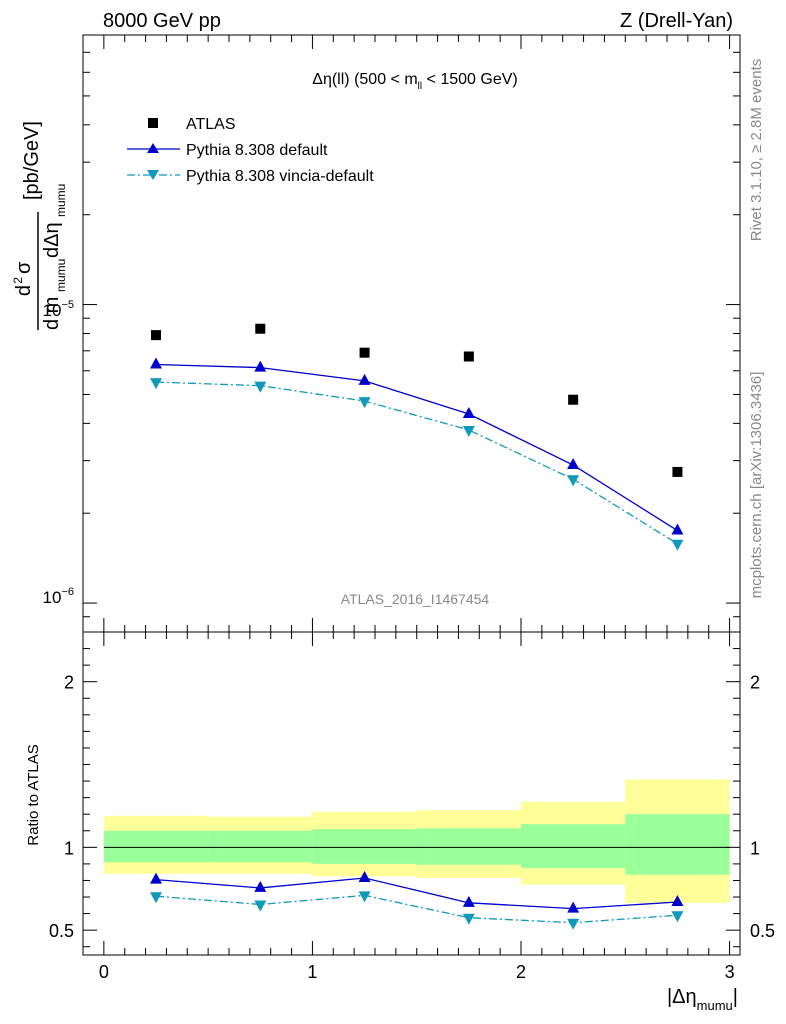 This screenshot has height=1024, width=786. What do you see at coordinates (39, 225) in the screenshot?
I see `main-ylabel: d 2 σ d m mumu dΔη mumu [pb/GeV]` at bounding box center [39, 225].